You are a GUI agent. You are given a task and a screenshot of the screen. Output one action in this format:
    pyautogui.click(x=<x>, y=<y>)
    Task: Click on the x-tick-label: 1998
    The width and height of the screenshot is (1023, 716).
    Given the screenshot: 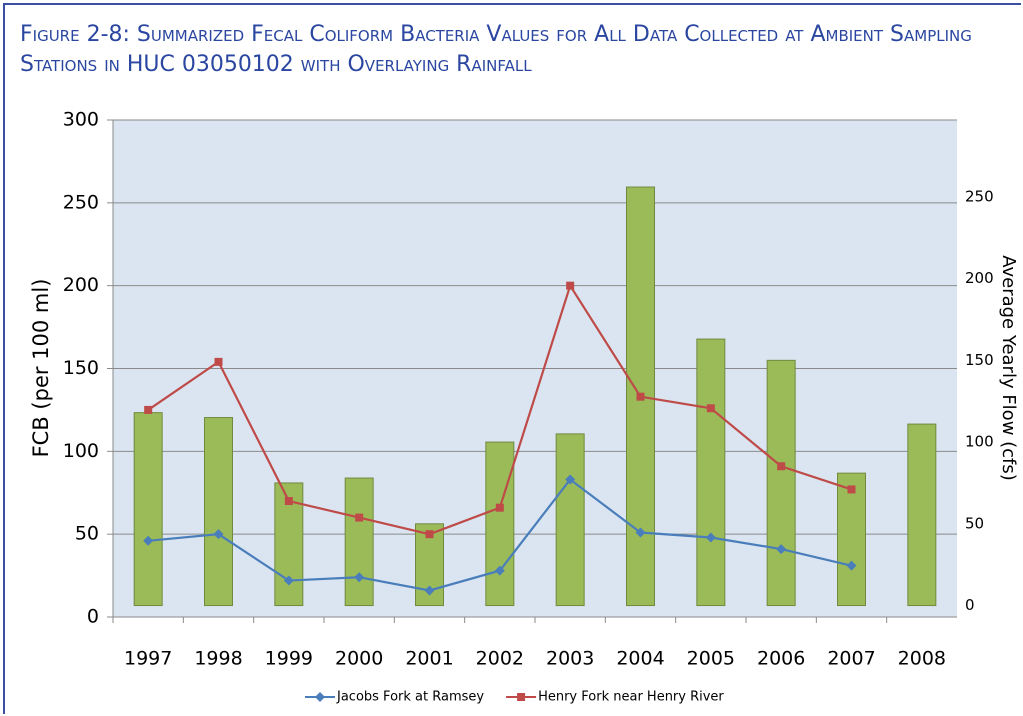 What is the action you would take?
    pyautogui.click(x=218, y=659)
    